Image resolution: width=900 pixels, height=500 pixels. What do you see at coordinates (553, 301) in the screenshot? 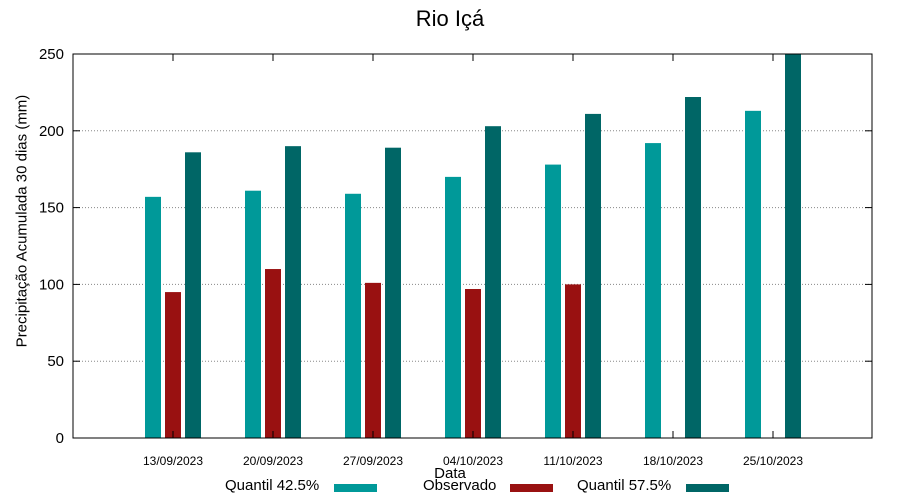
I see `bar-quantil-42-5--4` at bounding box center [553, 301].